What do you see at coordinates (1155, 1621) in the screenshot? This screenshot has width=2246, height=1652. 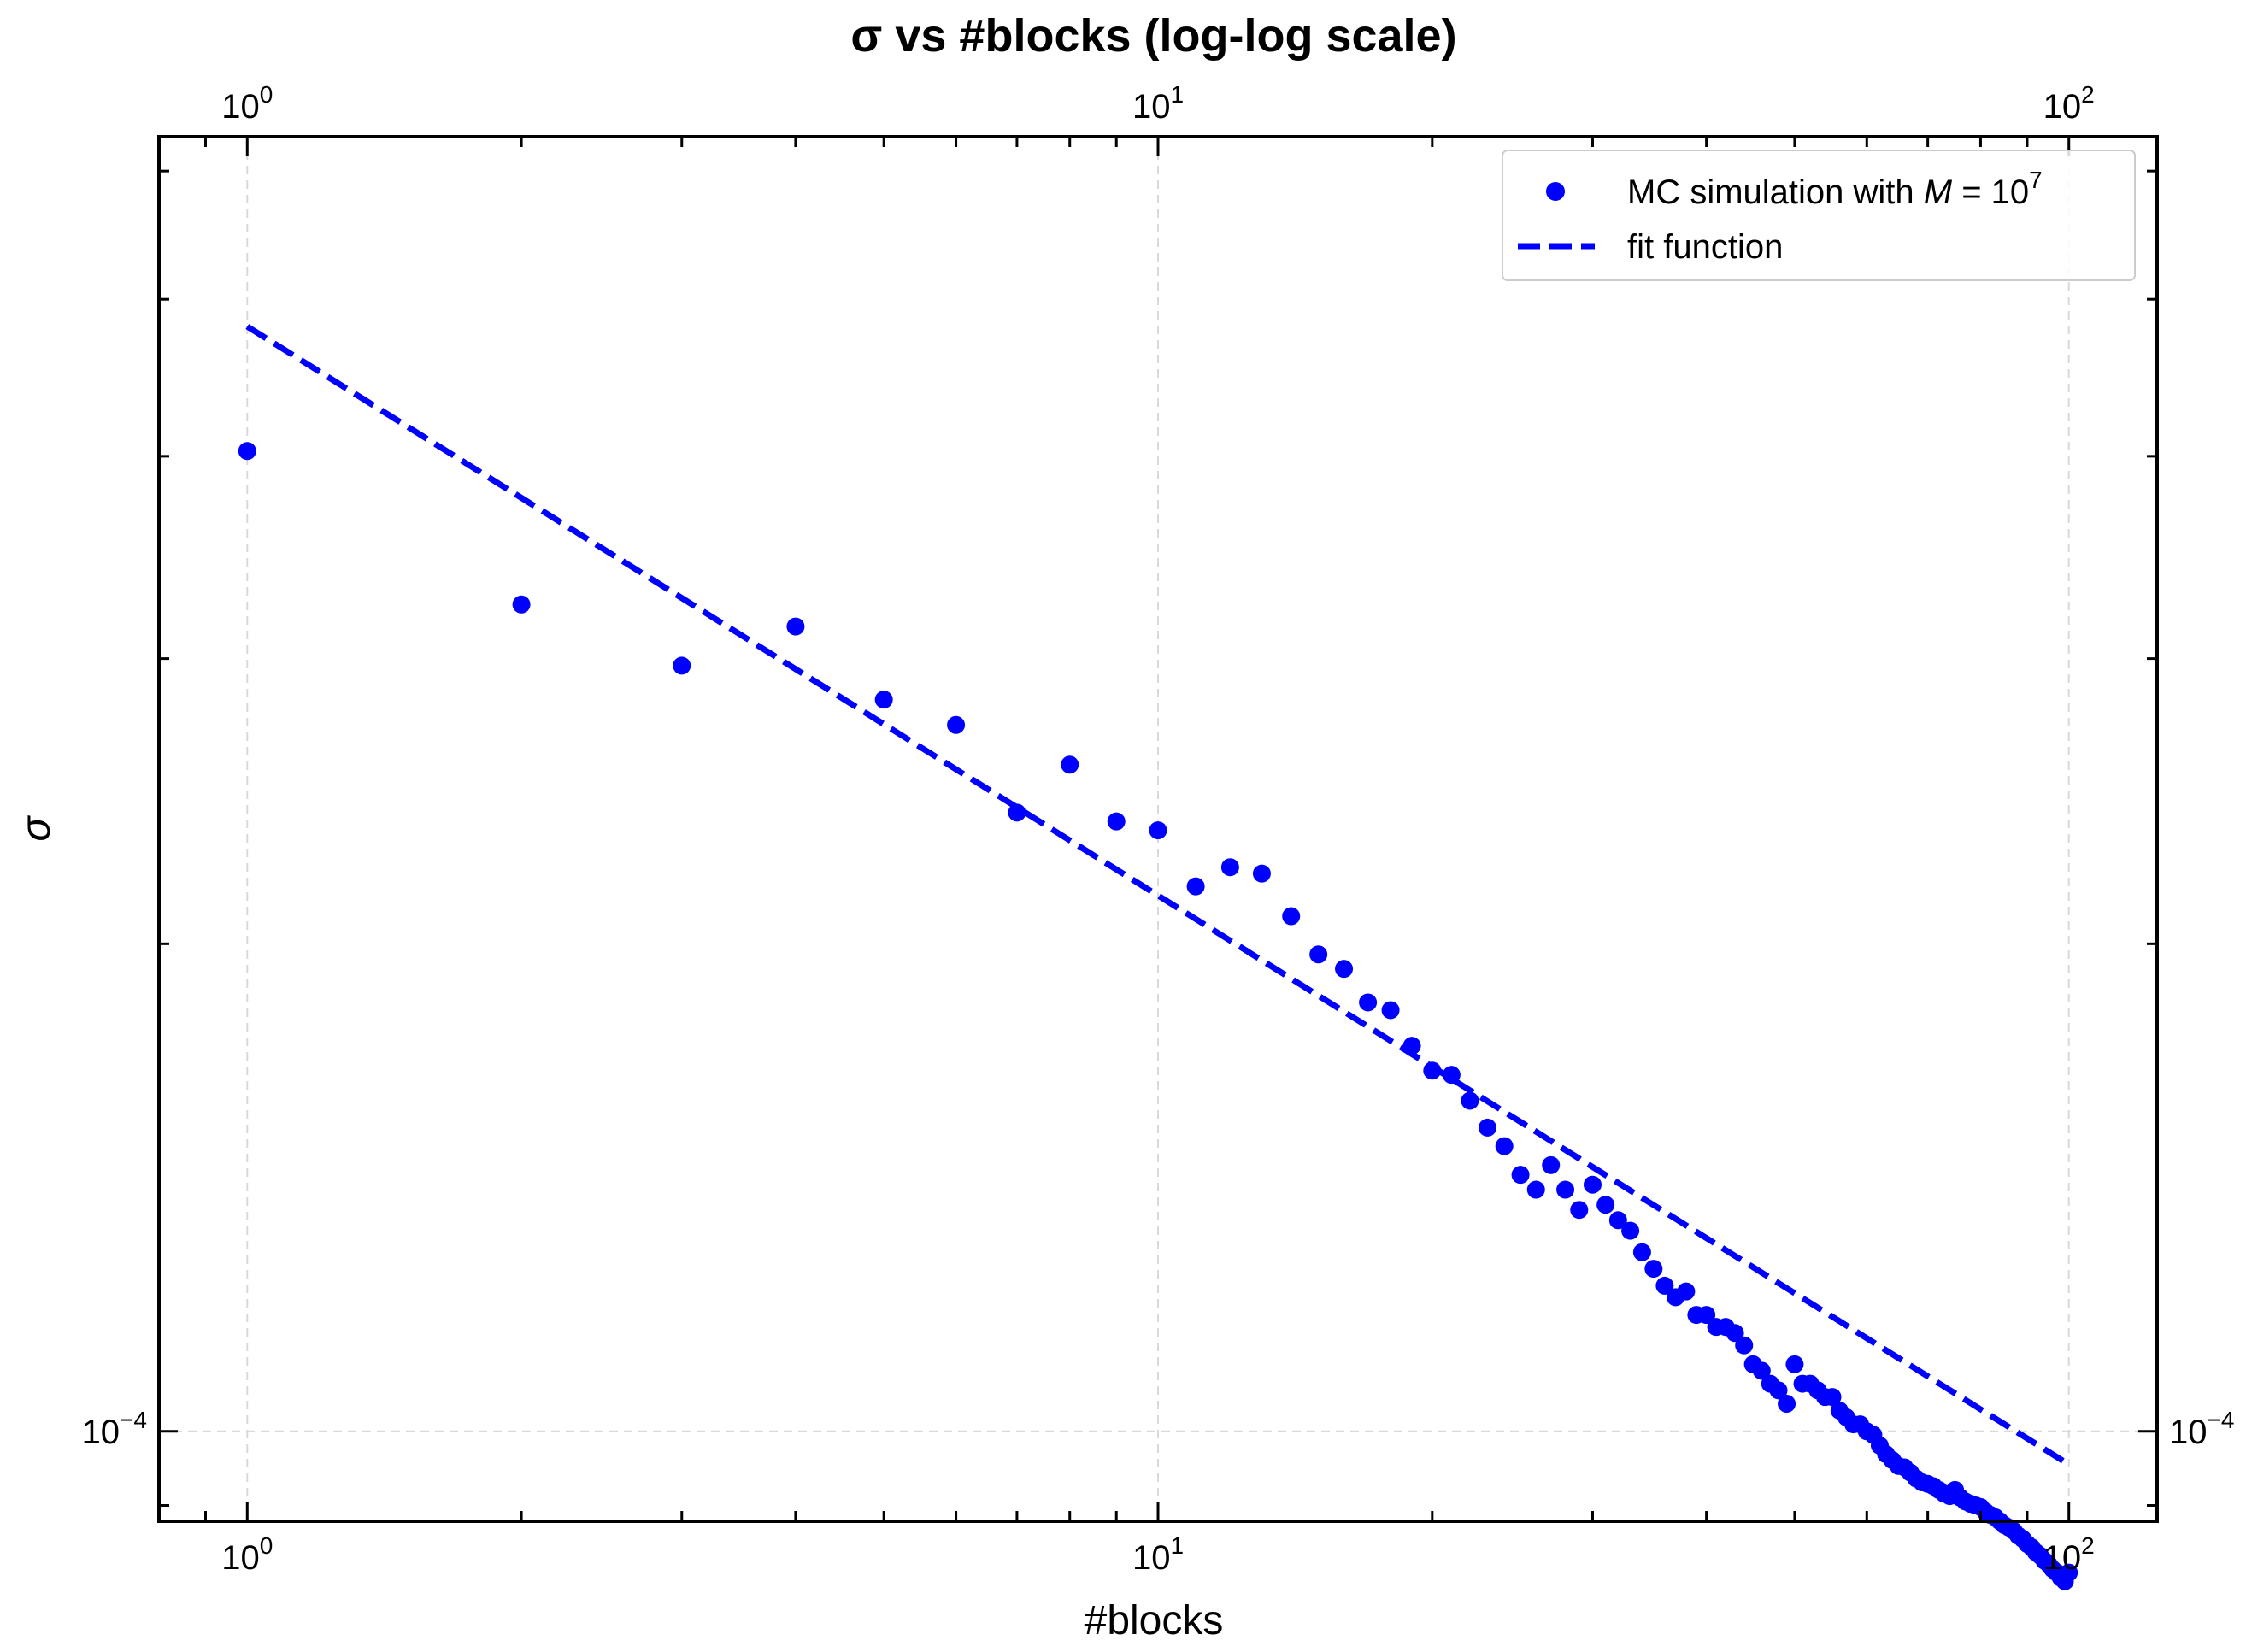 I see `x-axis-label: #blocks` at bounding box center [1155, 1621].